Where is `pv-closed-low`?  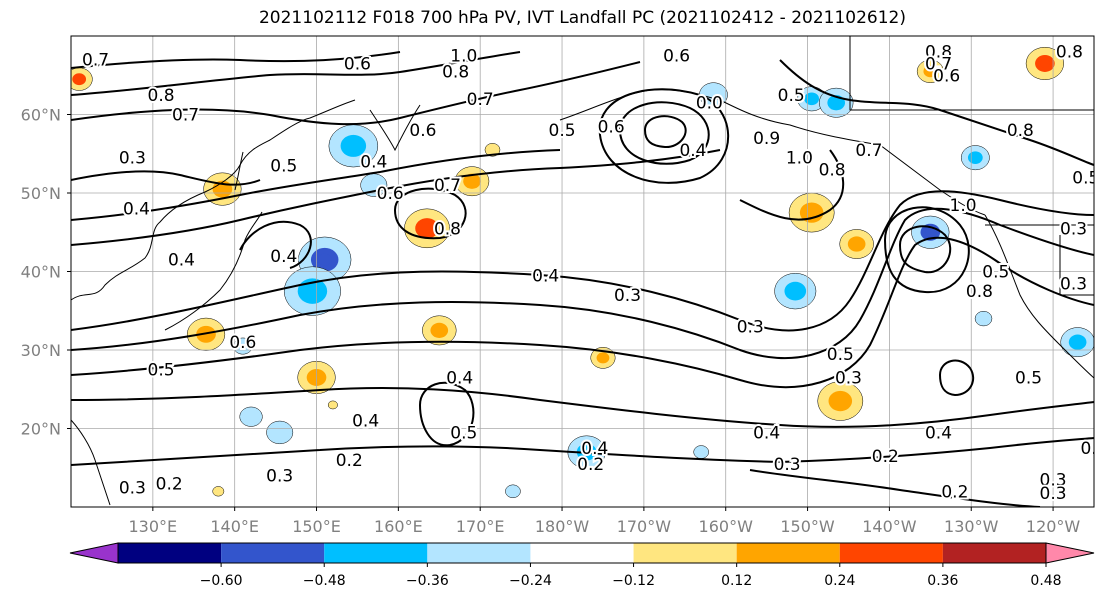 pv-closed-low is located at coordinates (664, 133).